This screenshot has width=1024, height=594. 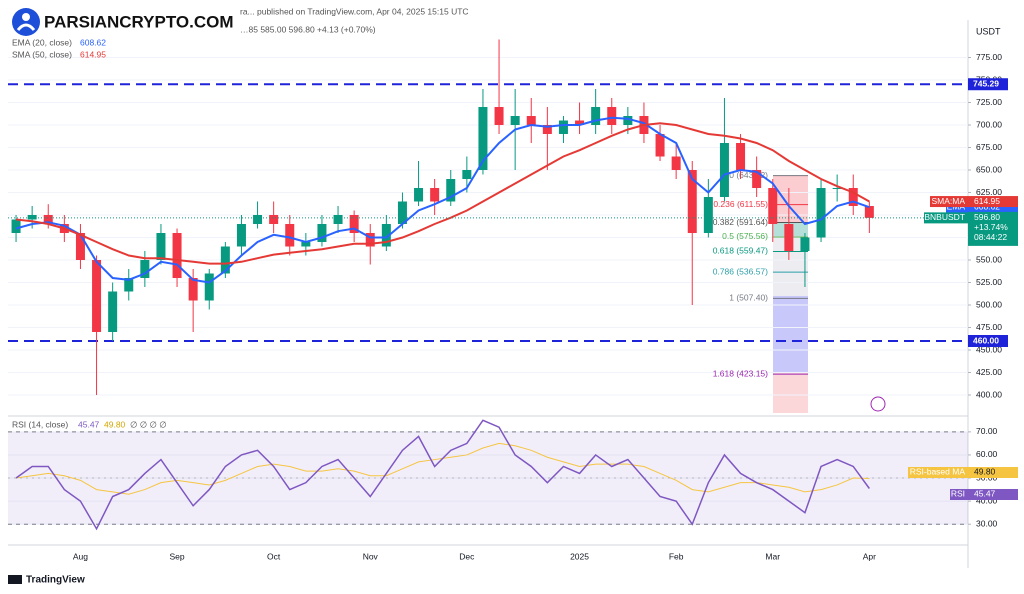 What do you see at coordinates (987, 500) in the screenshot?
I see `y-tick-label: 40.00` at bounding box center [987, 500].